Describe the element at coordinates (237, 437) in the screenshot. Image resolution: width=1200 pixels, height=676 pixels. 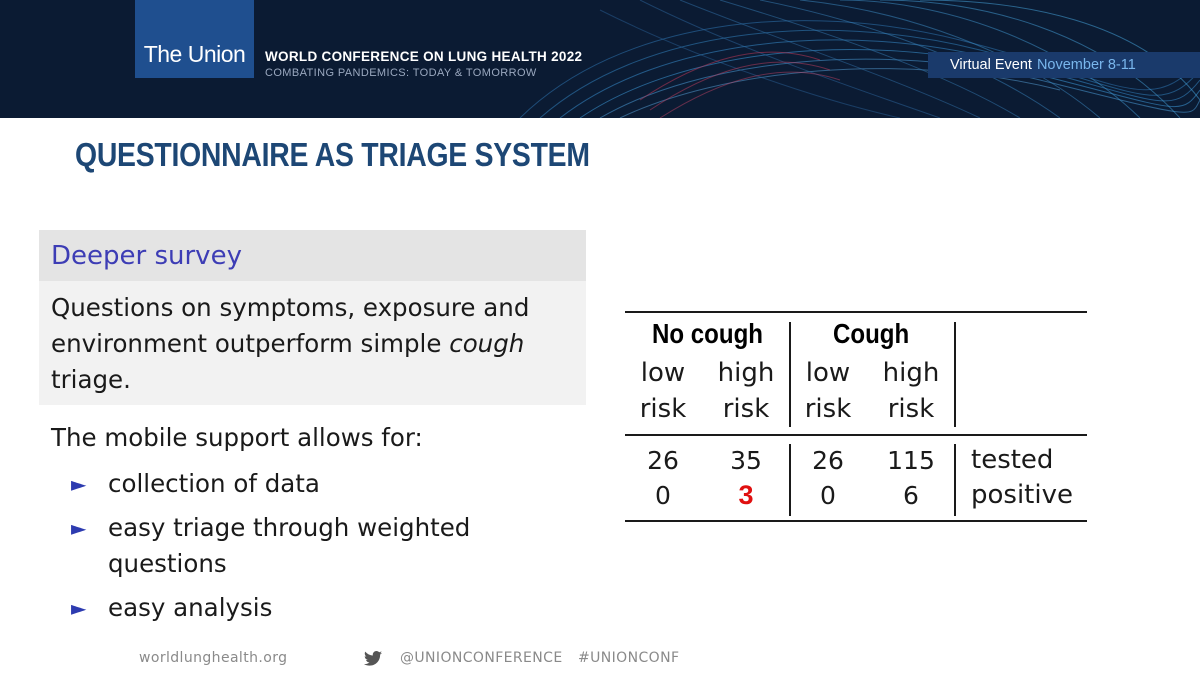
I see `mobile-support-intro: The mobile support allows for:` at that location.